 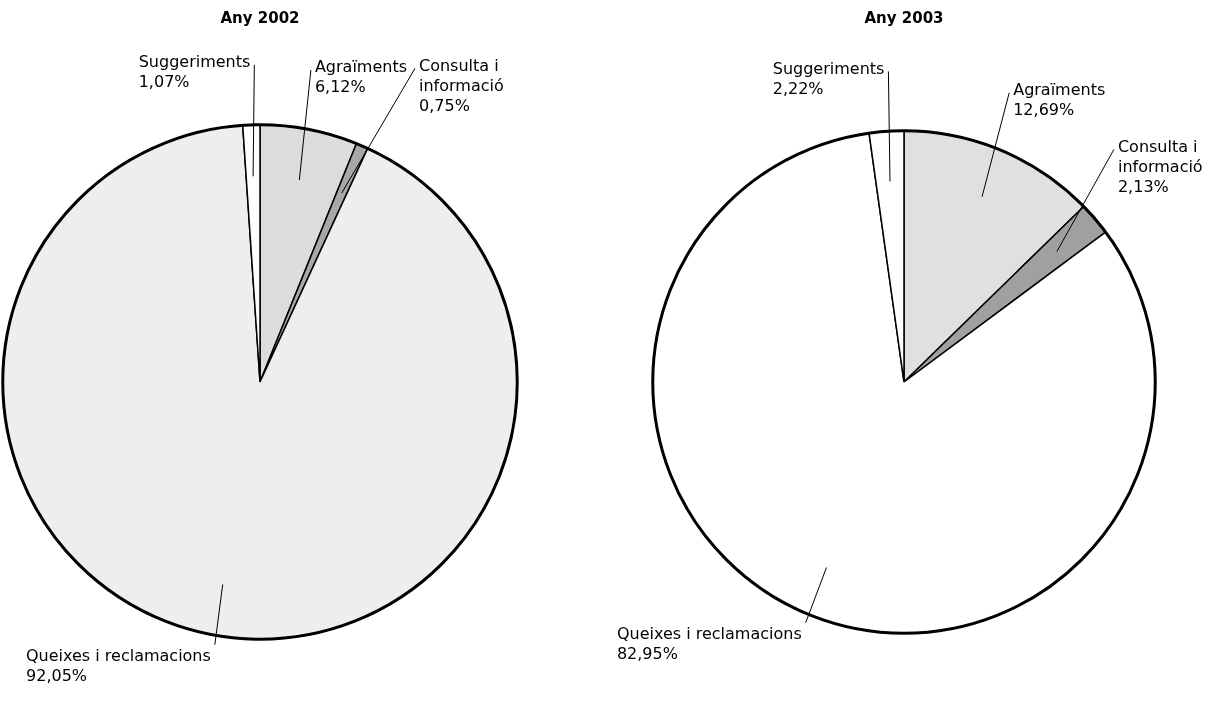 What do you see at coordinates (647, 653) in the screenshot?
I see `data-label: 82,95%` at bounding box center [647, 653].